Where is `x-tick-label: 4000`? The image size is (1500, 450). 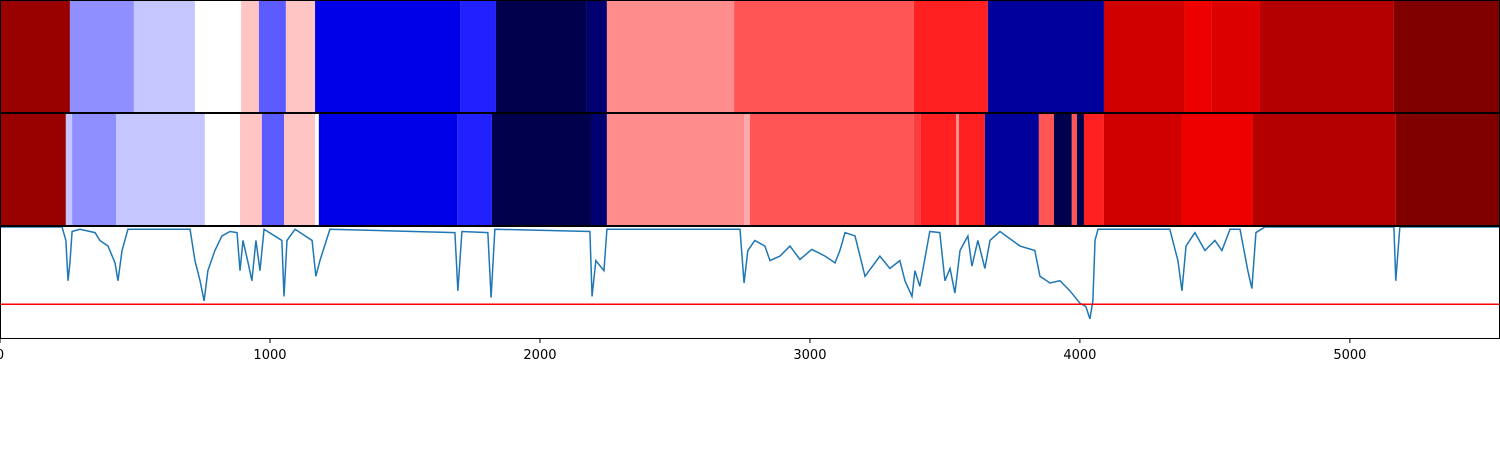 x-tick-label: 4000 is located at coordinates (1079, 355).